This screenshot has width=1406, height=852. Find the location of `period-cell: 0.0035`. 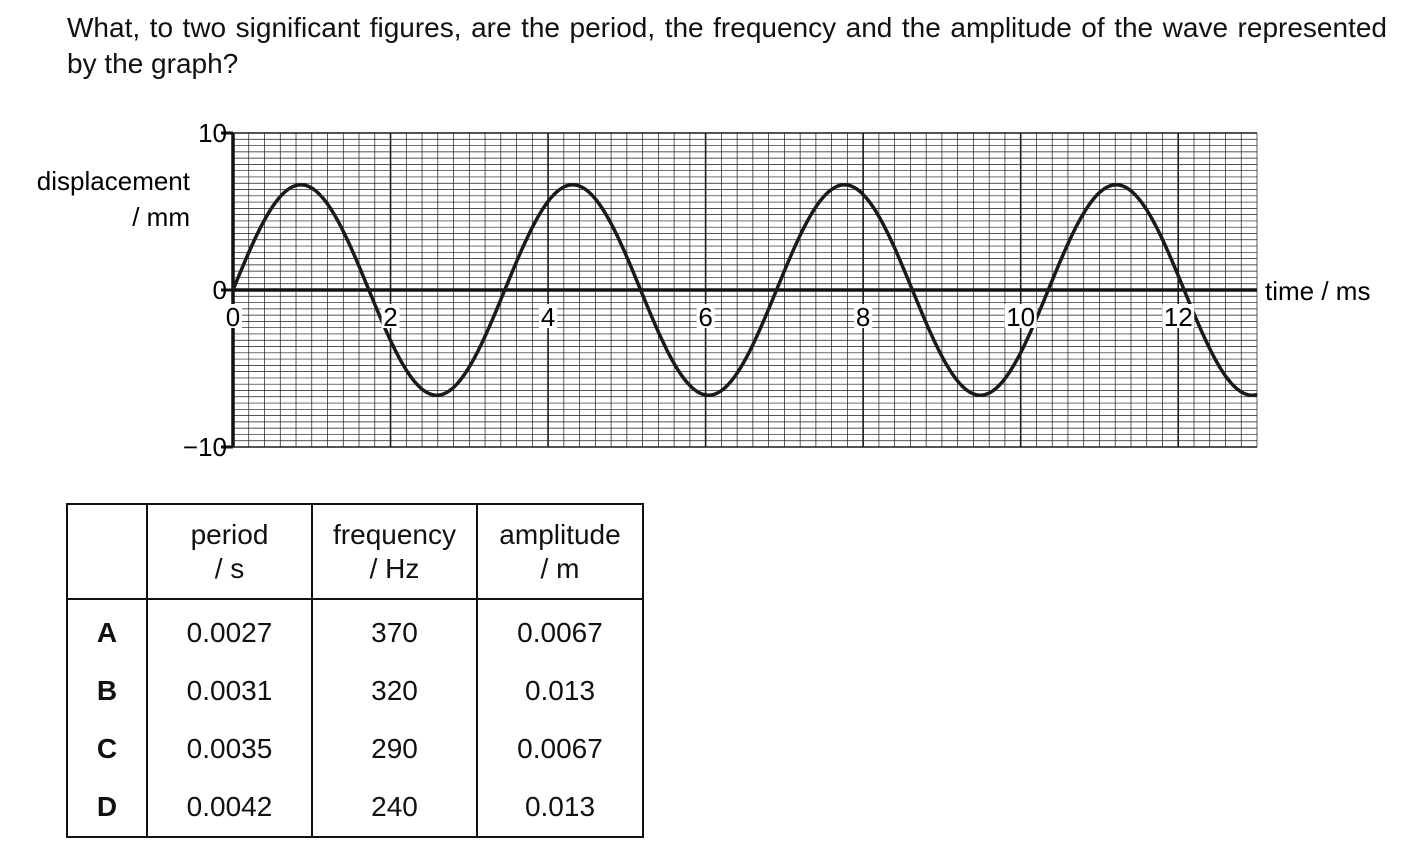

period-cell: 0.0035 is located at coordinates (229, 749).